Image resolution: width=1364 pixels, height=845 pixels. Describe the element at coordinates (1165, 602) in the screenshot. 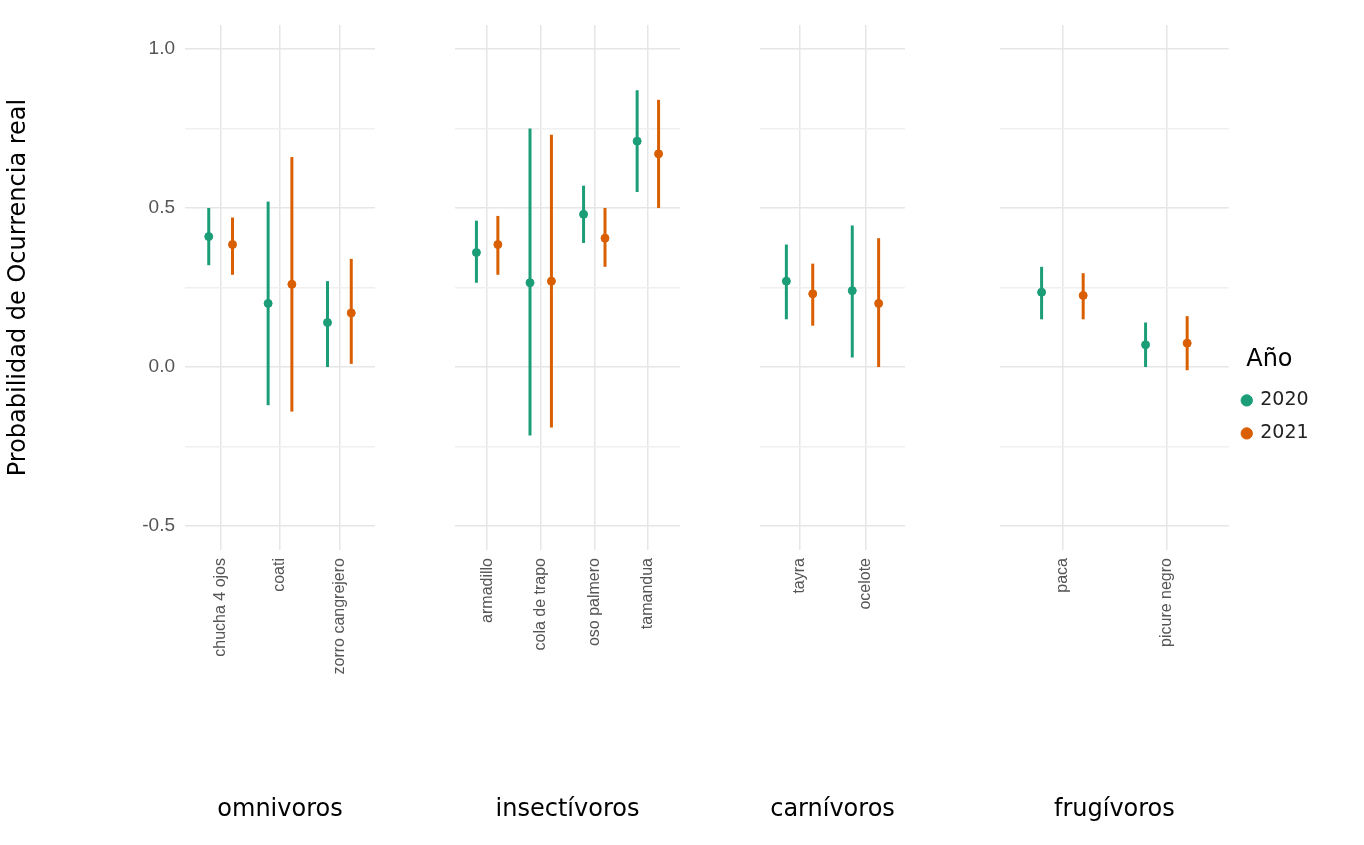

I see `x-tick-label: picure negro` at that location.